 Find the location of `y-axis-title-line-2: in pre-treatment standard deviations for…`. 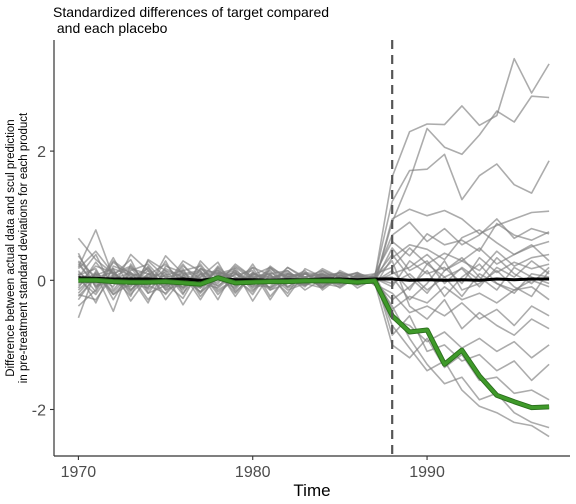

y-axis-title-line-2: in pre-treatment standard deviations for… is located at coordinates (24, 247).